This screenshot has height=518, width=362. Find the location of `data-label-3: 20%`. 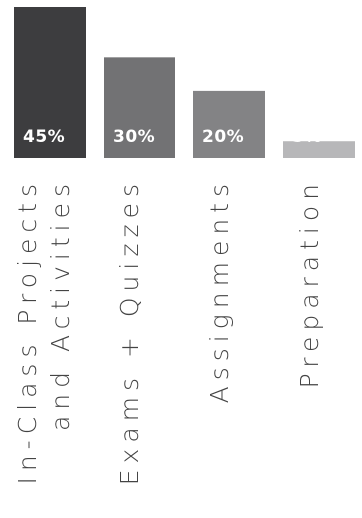

data-label-3: 20% is located at coordinates (223, 137).